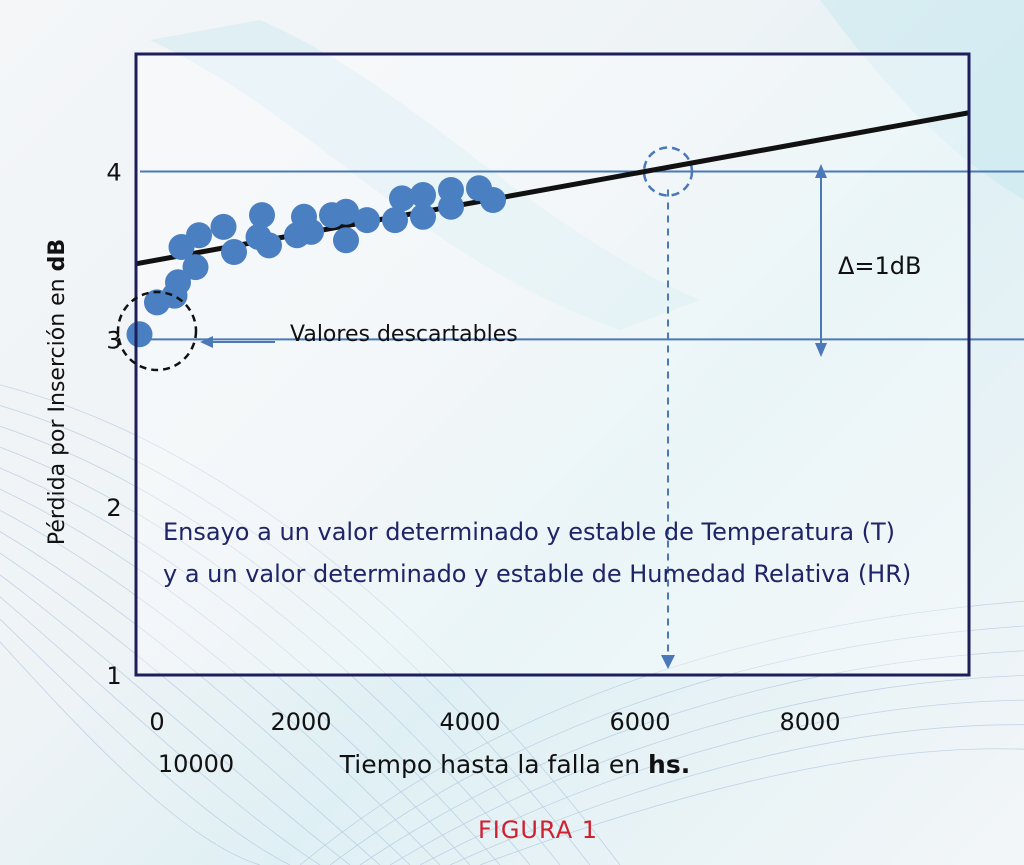  I want to click on data-points, so click(316, 261).